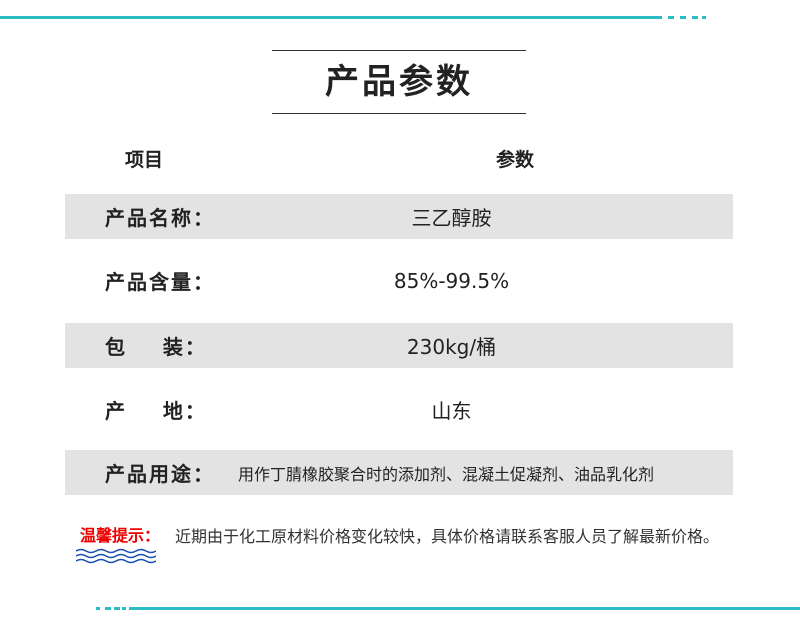 The image size is (800, 632). Describe the element at coordinates (399, 345) in the screenshot. I see `param-row: 包 装： 230kg/桶` at that location.